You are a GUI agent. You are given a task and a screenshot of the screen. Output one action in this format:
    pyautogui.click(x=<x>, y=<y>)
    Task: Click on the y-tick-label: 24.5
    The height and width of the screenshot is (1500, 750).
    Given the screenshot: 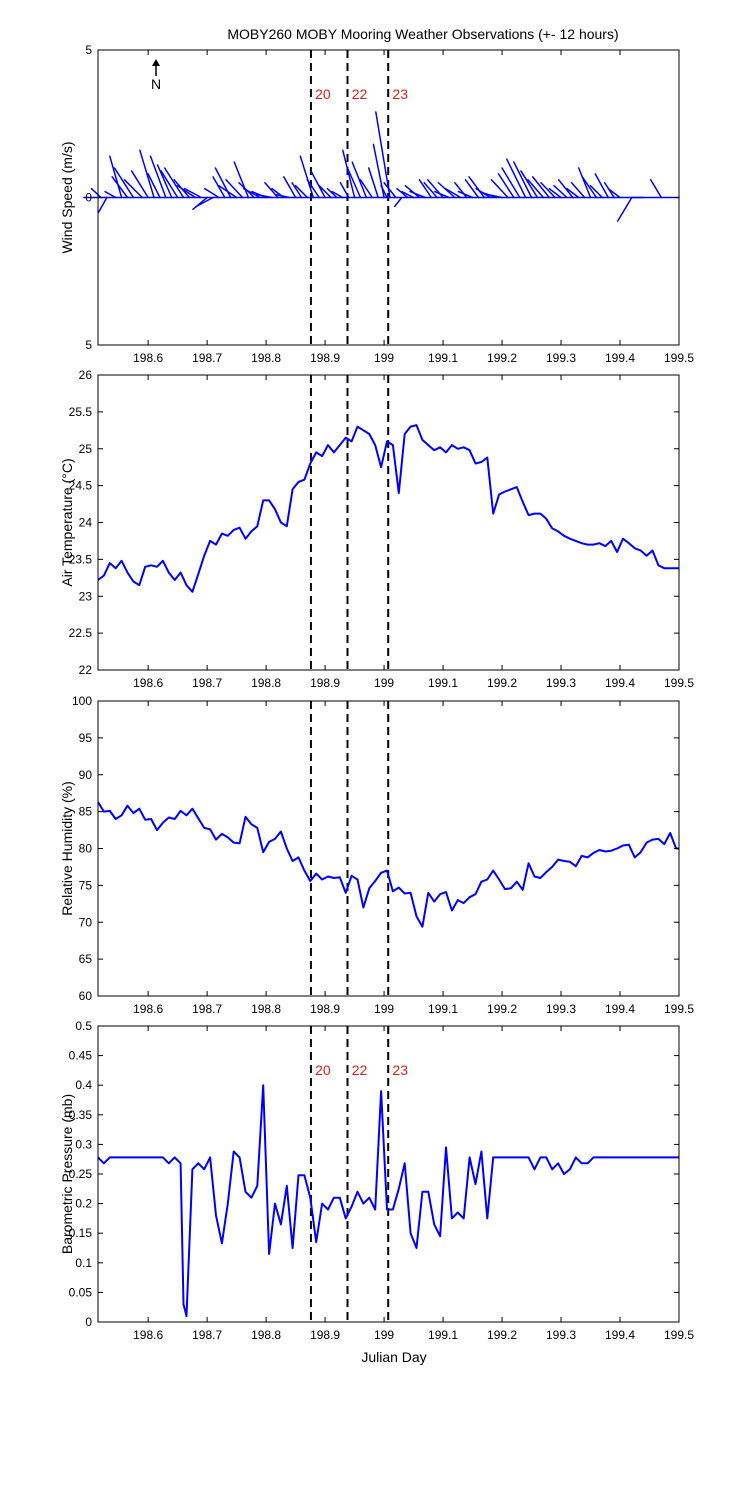 What is the action you would take?
    pyautogui.click(x=81, y=486)
    